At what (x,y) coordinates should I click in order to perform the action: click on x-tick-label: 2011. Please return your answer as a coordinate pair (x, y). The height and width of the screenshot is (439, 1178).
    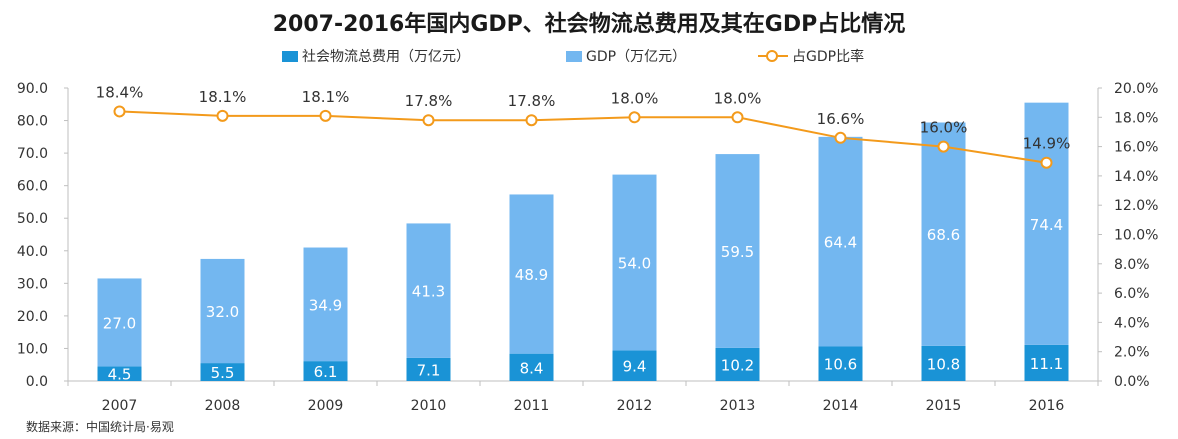
    Looking at the image, I should click on (532, 406).